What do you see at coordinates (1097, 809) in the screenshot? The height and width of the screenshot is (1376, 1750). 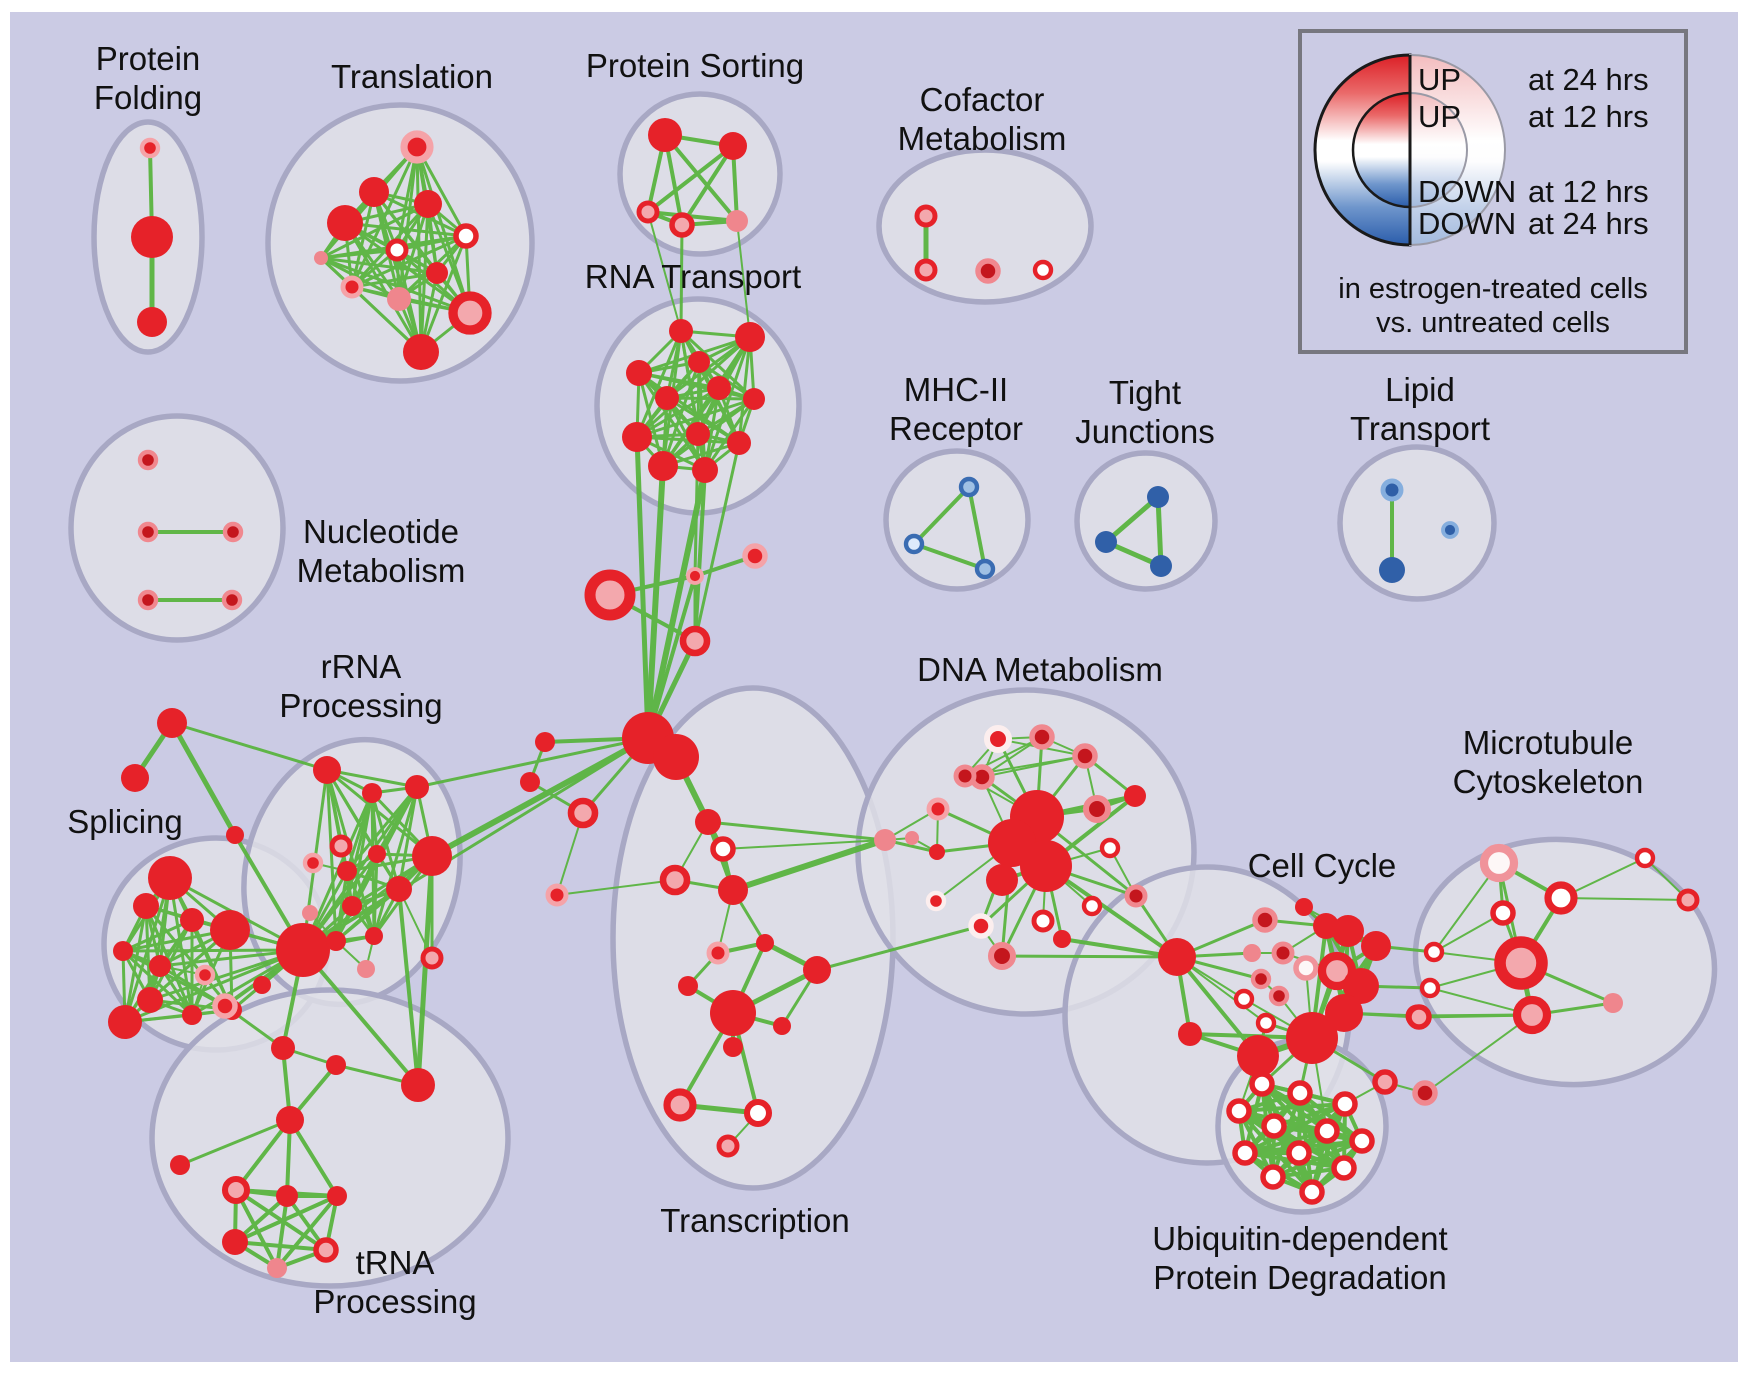 I see `node-dm6` at bounding box center [1097, 809].